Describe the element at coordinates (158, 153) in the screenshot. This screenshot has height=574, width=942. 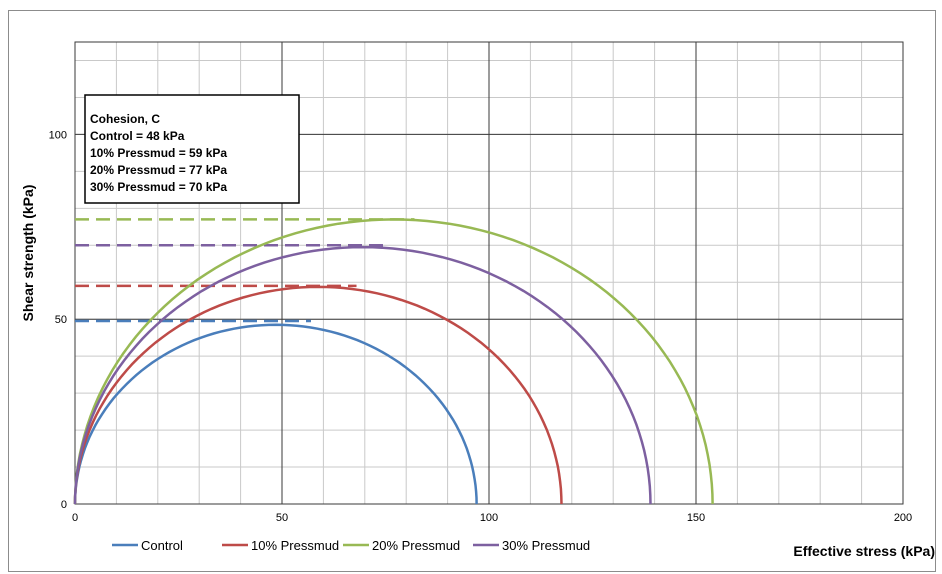
I see `annotation-line: 10% Pressmud = 59 kPa` at that location.